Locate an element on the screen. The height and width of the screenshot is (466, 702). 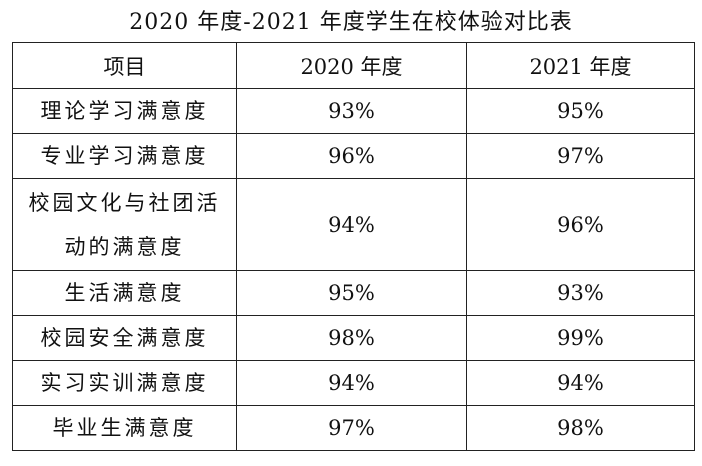
row-value-2020: 96% is located at coordinates (351, 156).